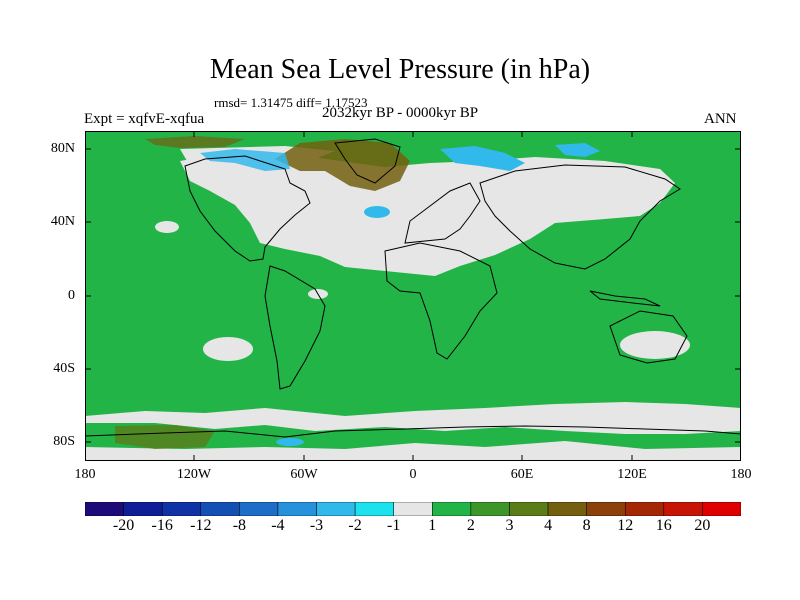  I want to click on neutral-region-pacific-island, so click(167, 227).